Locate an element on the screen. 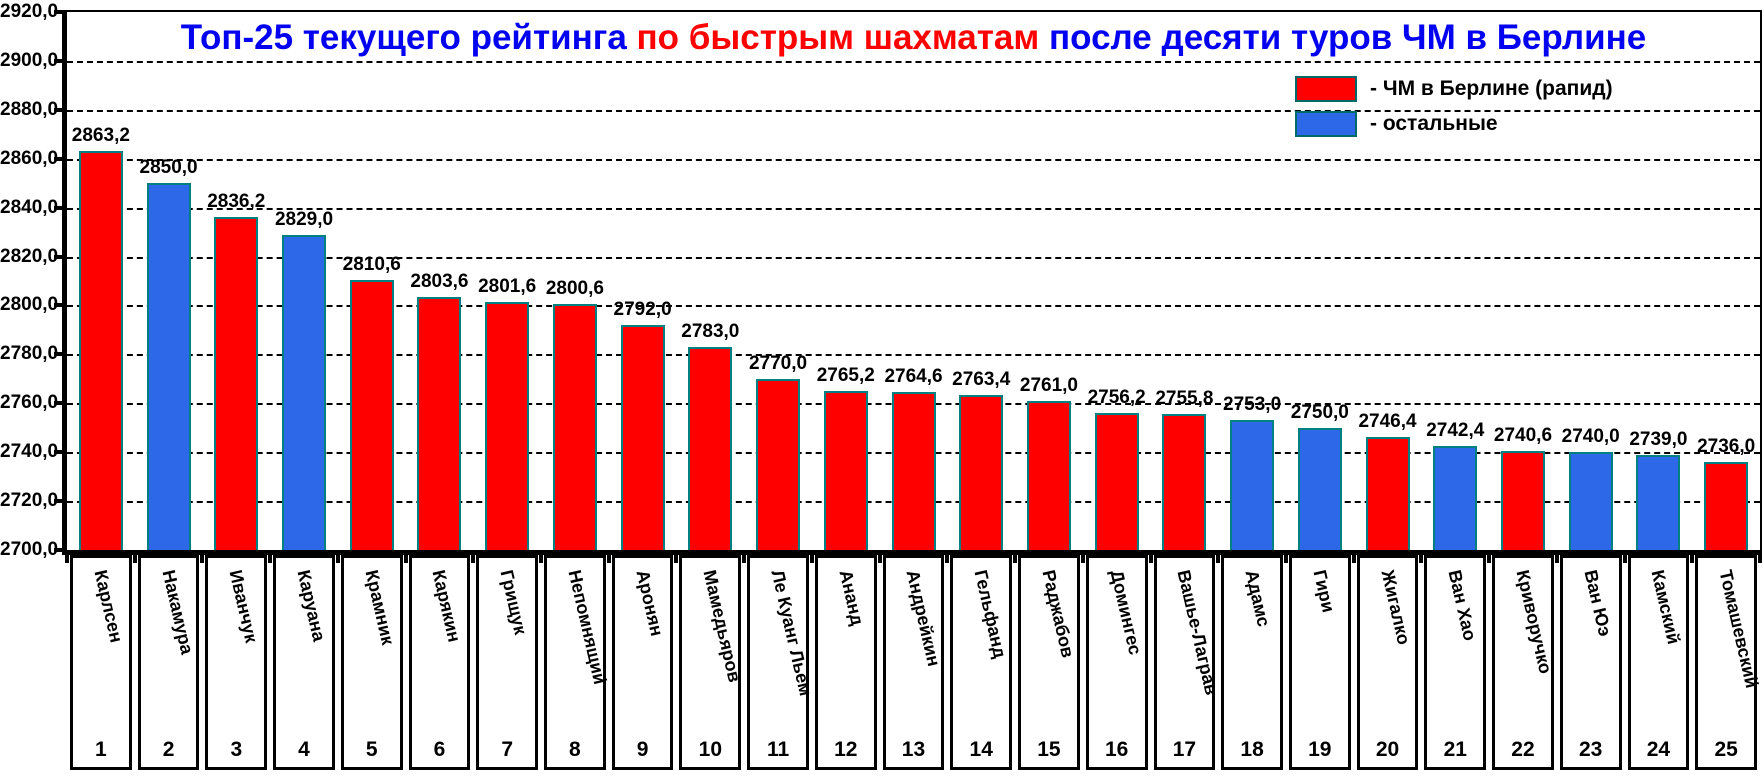 The width and height of the screenshot is (1764, 777). bar-value-label: 2761,0 is located at coordinates (1048, 385).